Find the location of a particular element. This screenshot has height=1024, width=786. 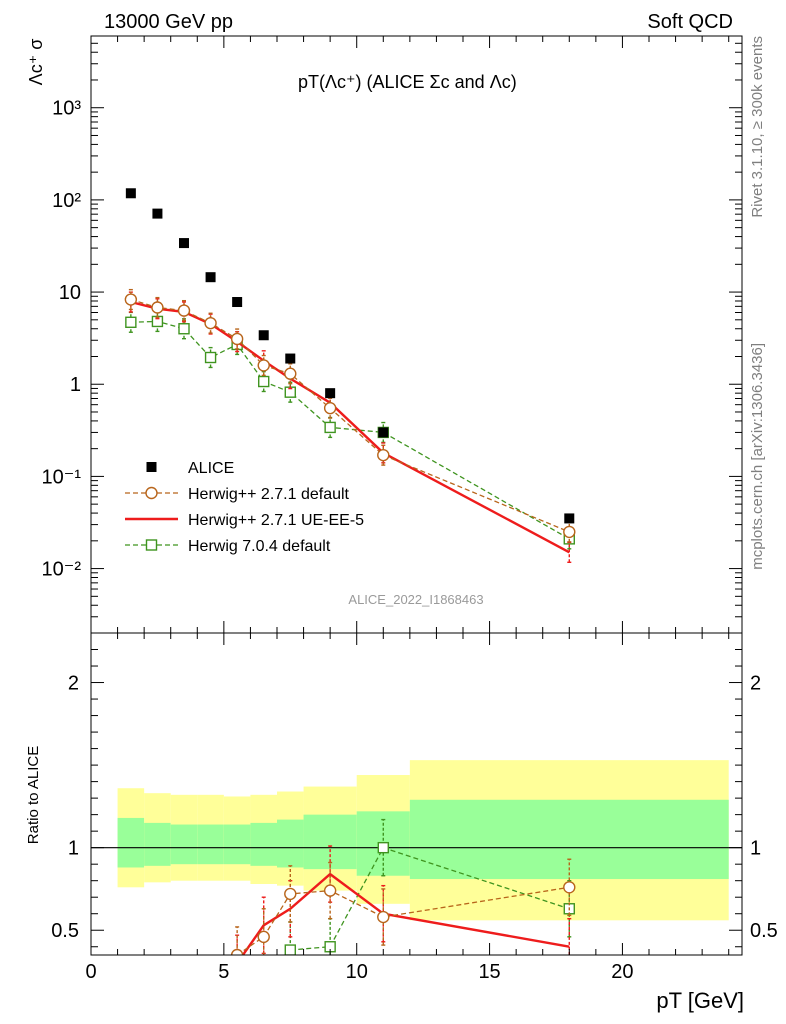

y-tick-label: 10³ is located at coordinates (66, 109).